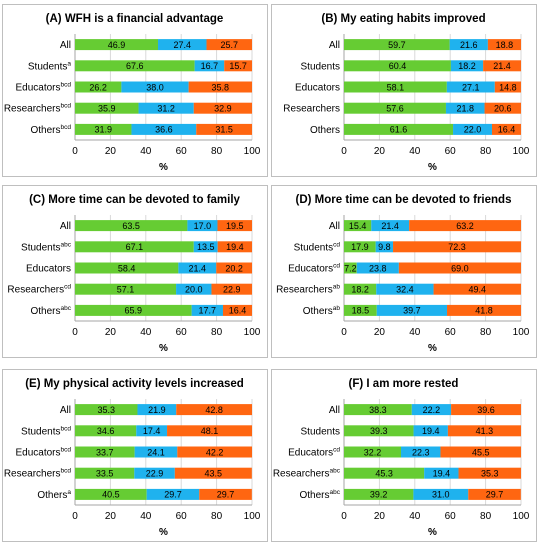 The image size is (538, 550). Describe the element at coordinates (334, 226) in the screenshot. I see `category-label-text: All` at that location.